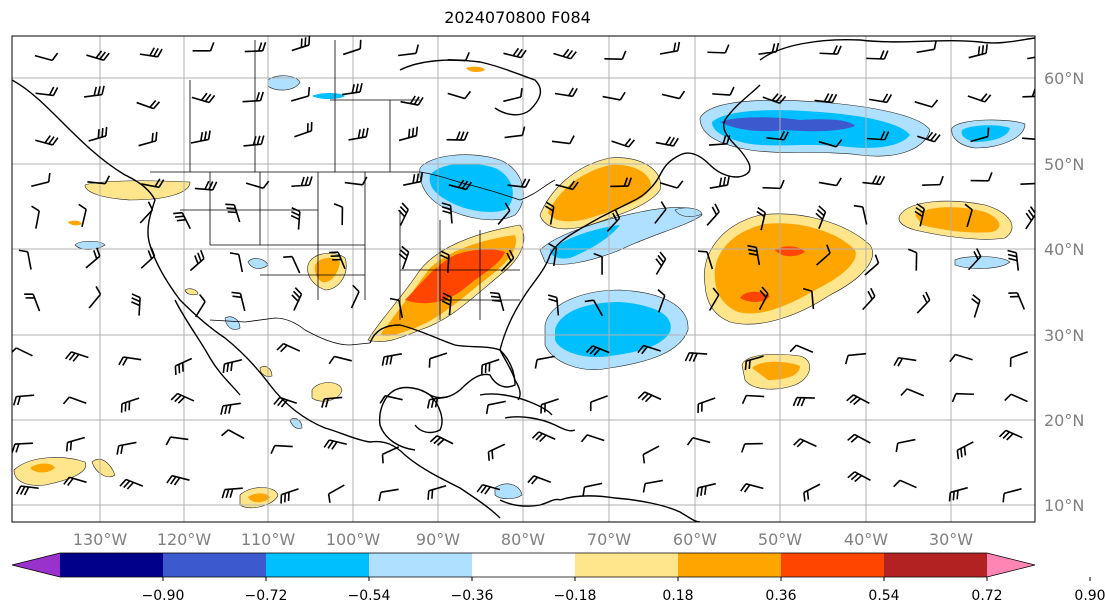 The image size is (1105, 615). I want to click on contour-warm-pac4, so click(327, 392).